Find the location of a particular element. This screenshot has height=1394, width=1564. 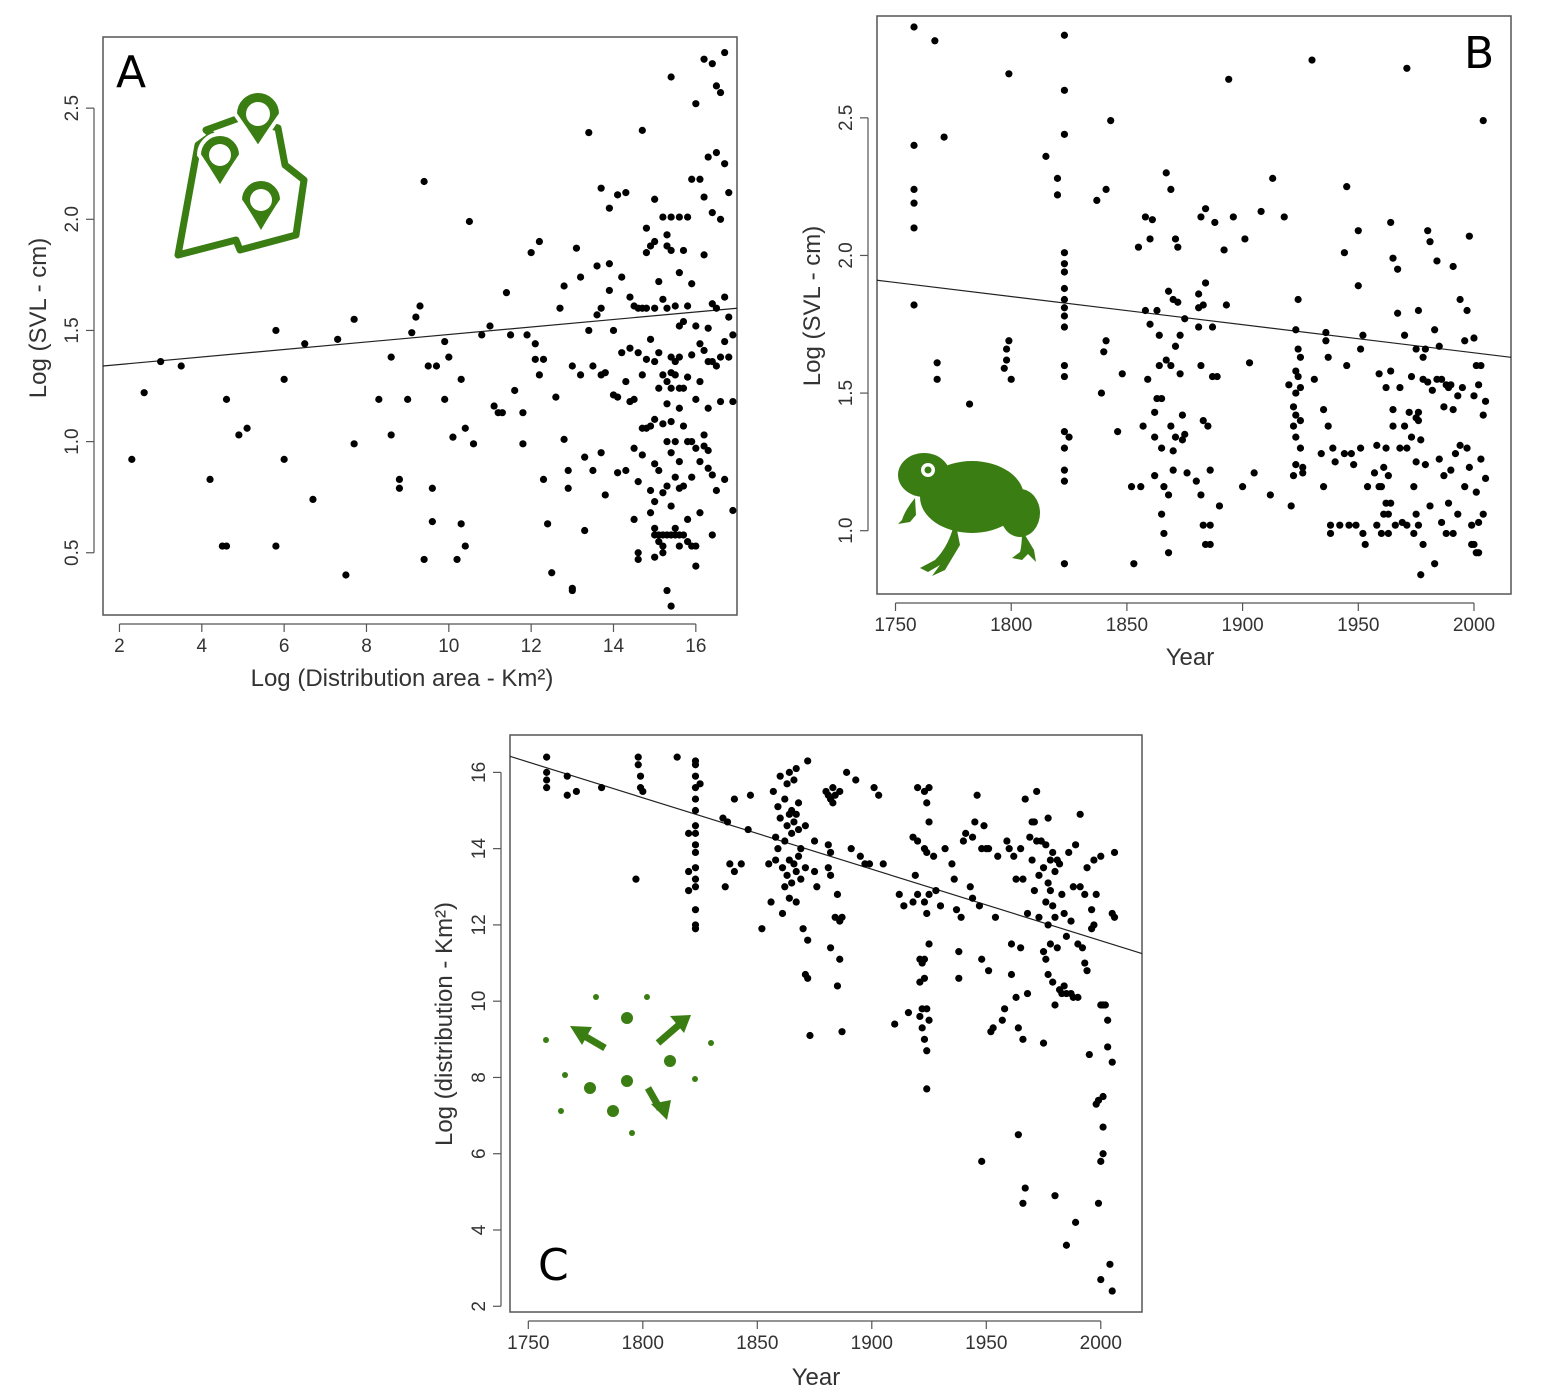

panel-a-y-tick-label: 1.5 is located at coordinates (72, 330).